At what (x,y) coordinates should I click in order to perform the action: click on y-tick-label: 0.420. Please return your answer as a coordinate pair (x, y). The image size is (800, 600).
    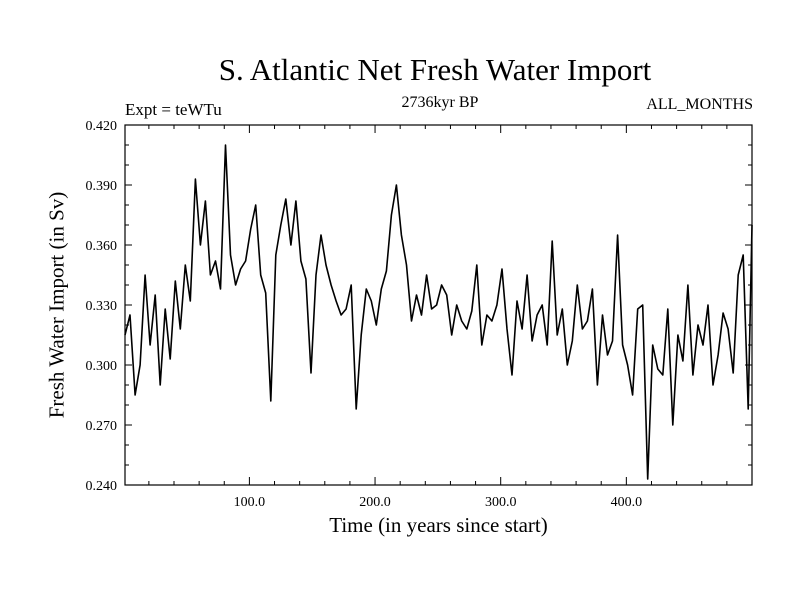
    Looking at the image, I should click on (102, 126).